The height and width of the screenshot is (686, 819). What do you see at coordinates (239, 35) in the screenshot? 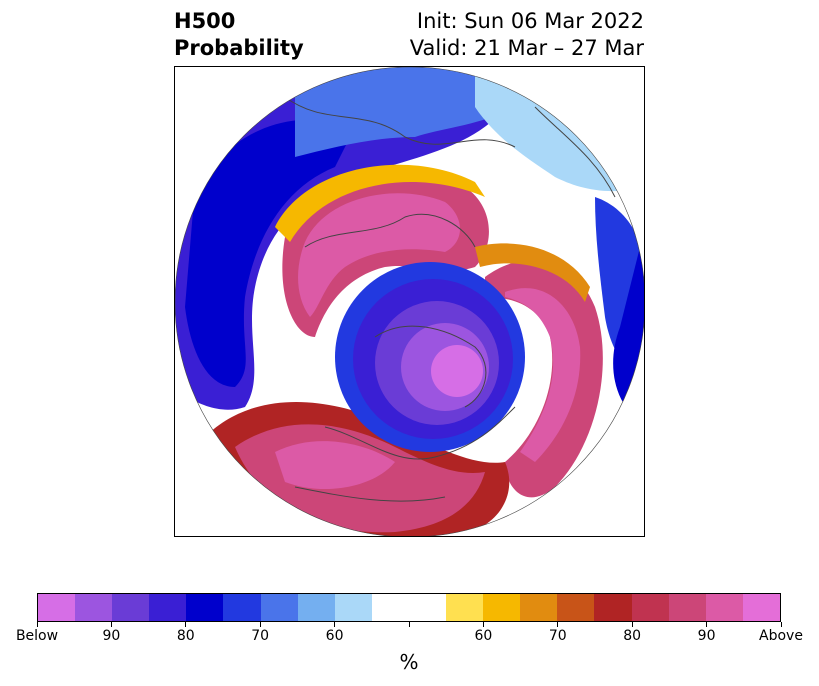
I see `title-left: H500 Probability` at bounding box center [239, 35].